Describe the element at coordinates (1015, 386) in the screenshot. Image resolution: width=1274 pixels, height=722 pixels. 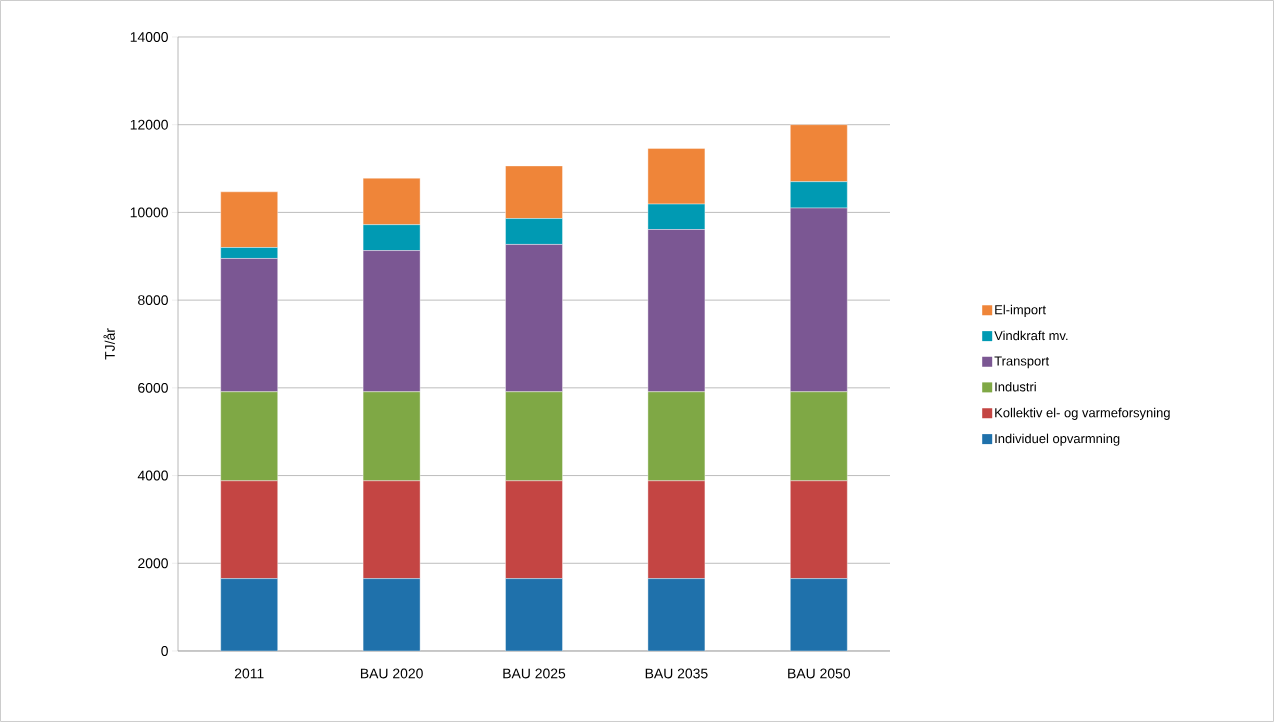
I see `legend-label: Industri` at that location.